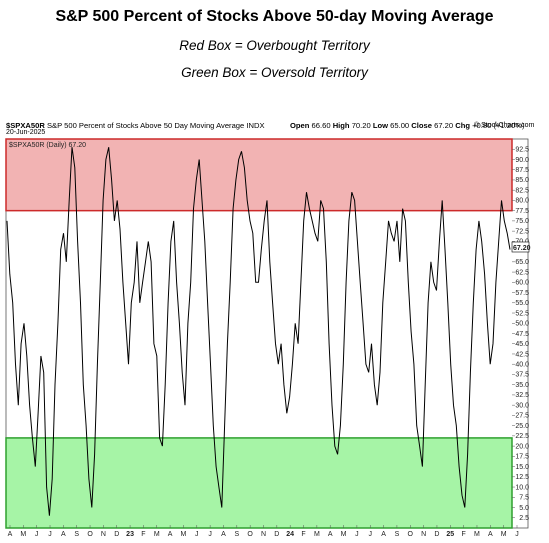  Describe the element at coordinates (444, 125) in the screenshot. I see `close-value: 67.20` at that location.